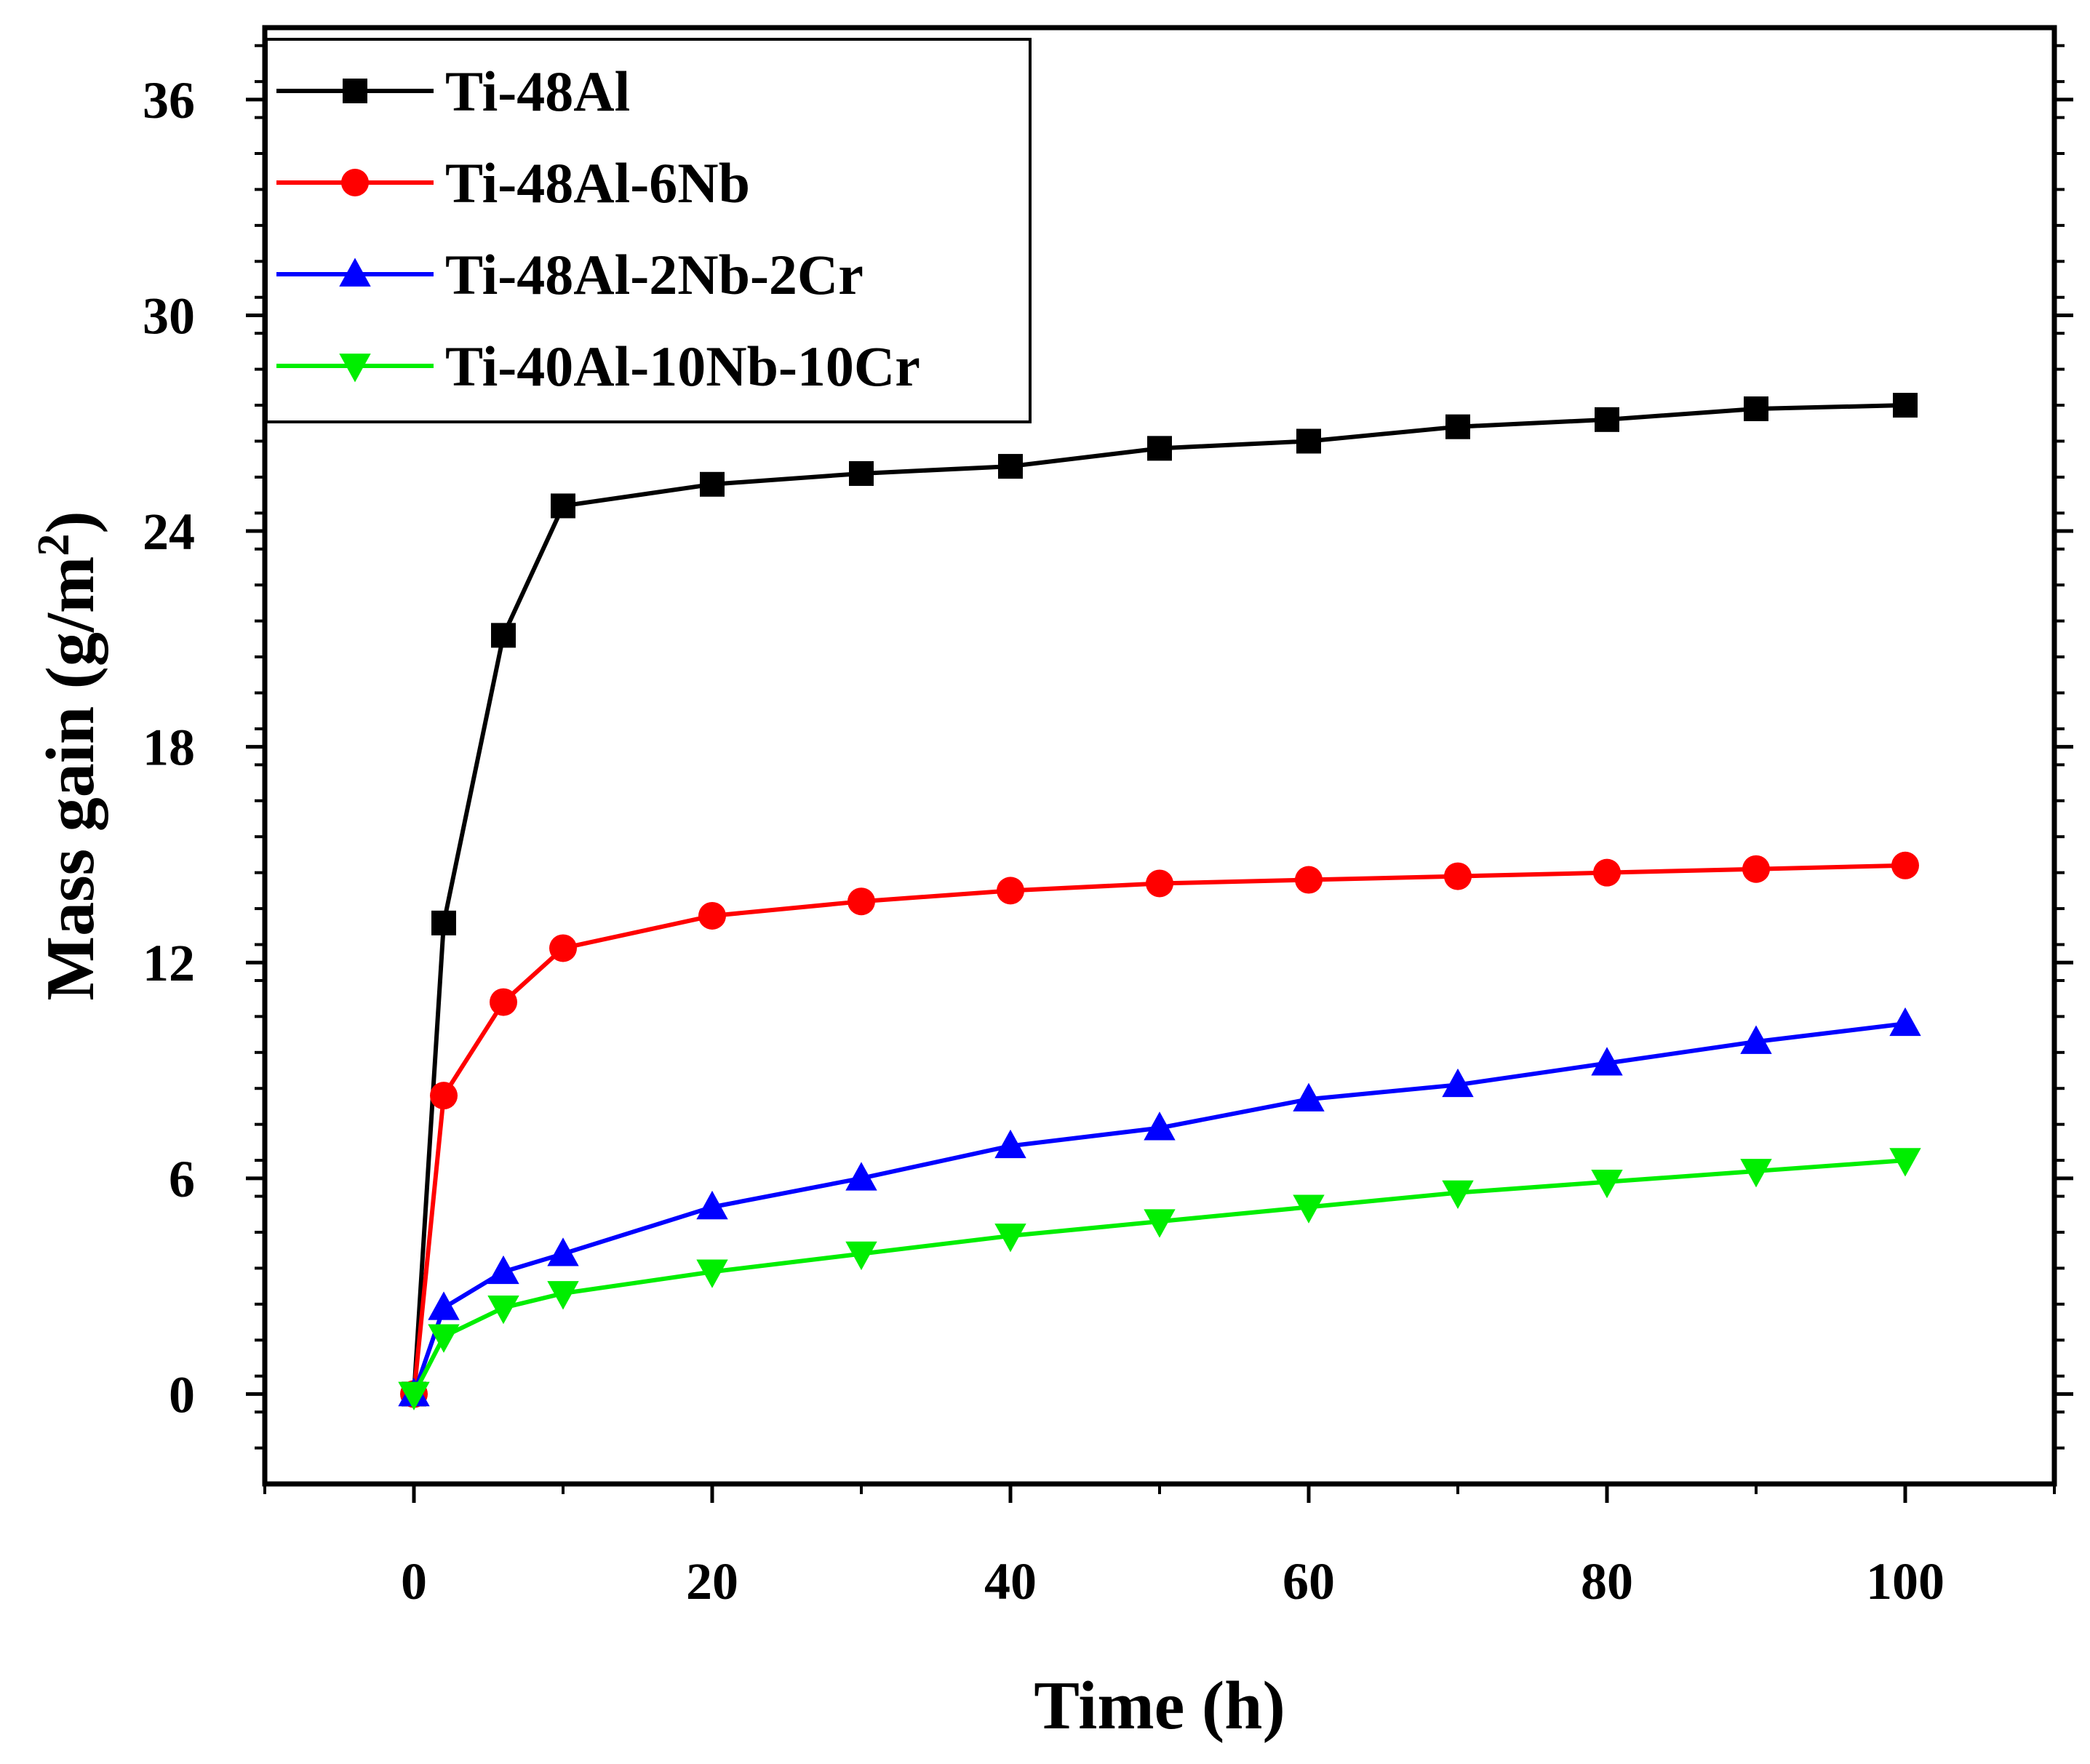 Image resolution: width=2090 pixels, height=1764 pixels. Describe the element at coordinates (1309, 1582) in the screenshot. I see `x-tick-label: 60` at that location.